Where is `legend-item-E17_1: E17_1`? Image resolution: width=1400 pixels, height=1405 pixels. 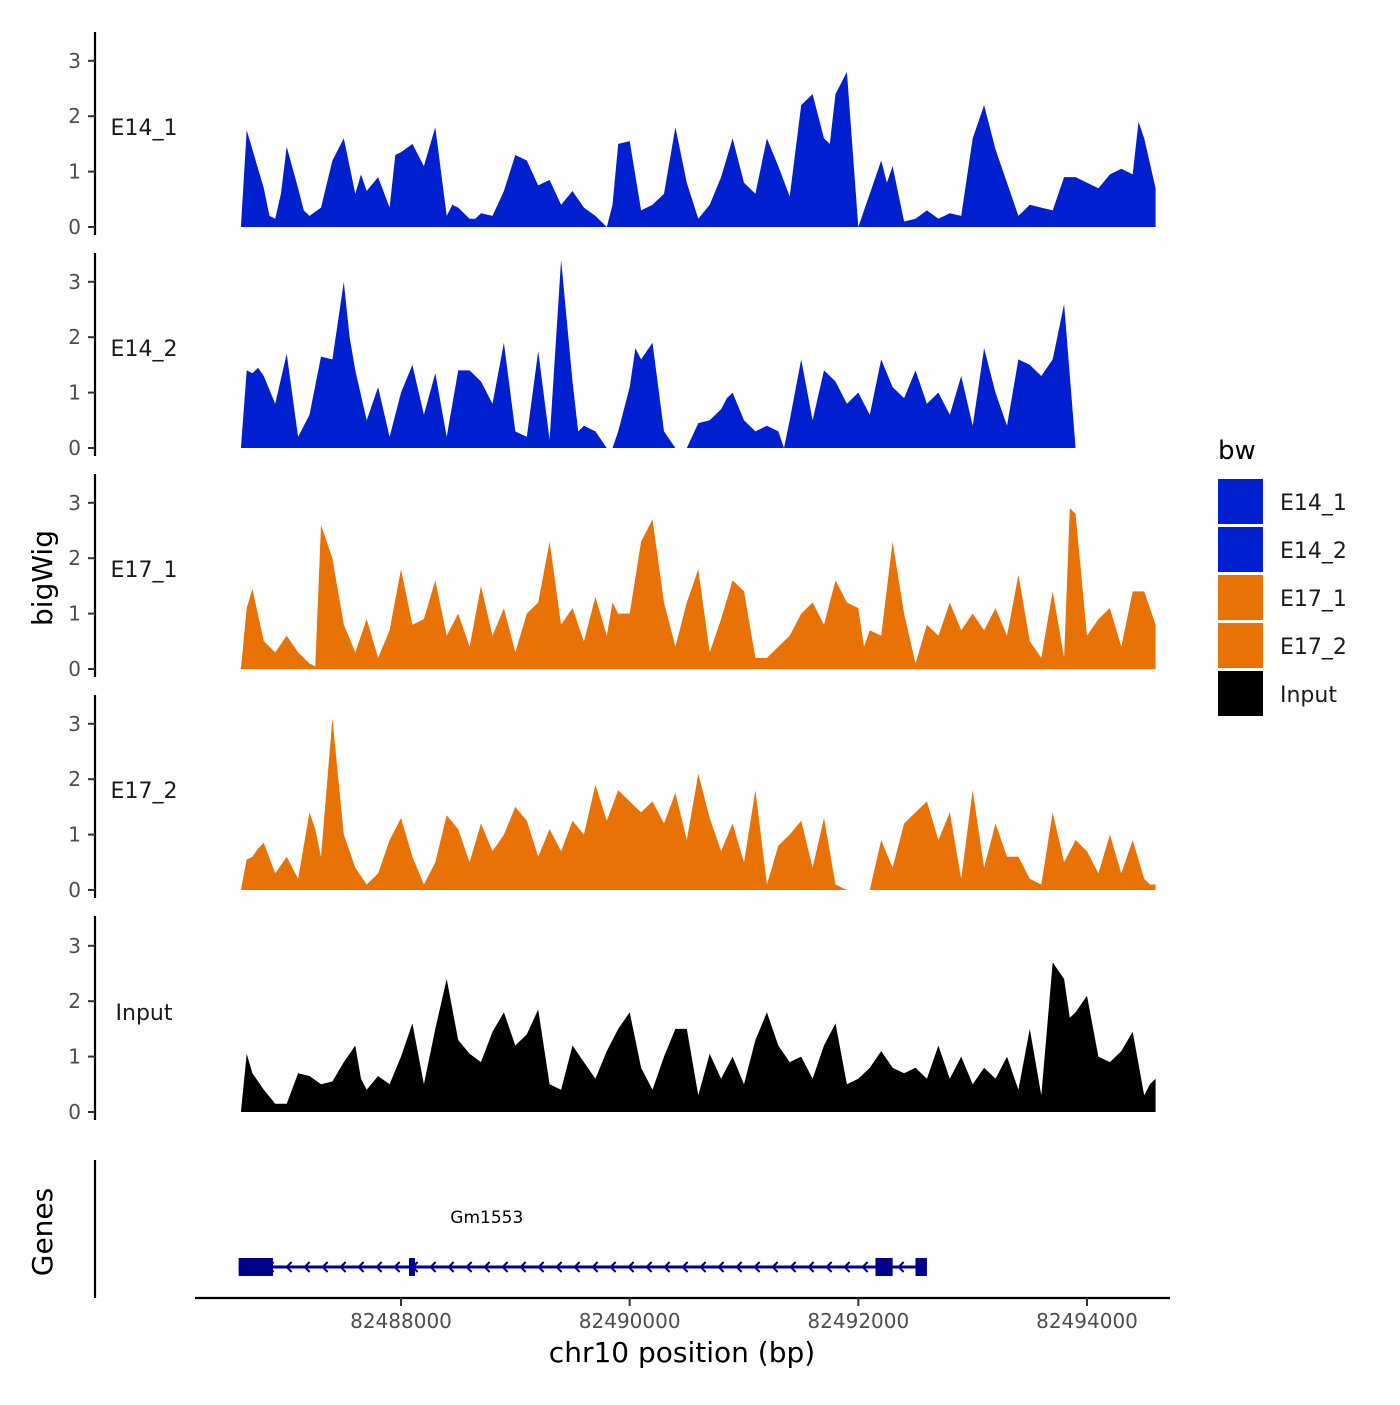
legend-item-E17_1: E17_1 is located at coordinates (1282, 597).